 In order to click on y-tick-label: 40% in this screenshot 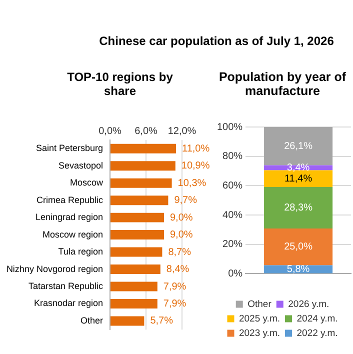, I will do `click(232, 215)`.